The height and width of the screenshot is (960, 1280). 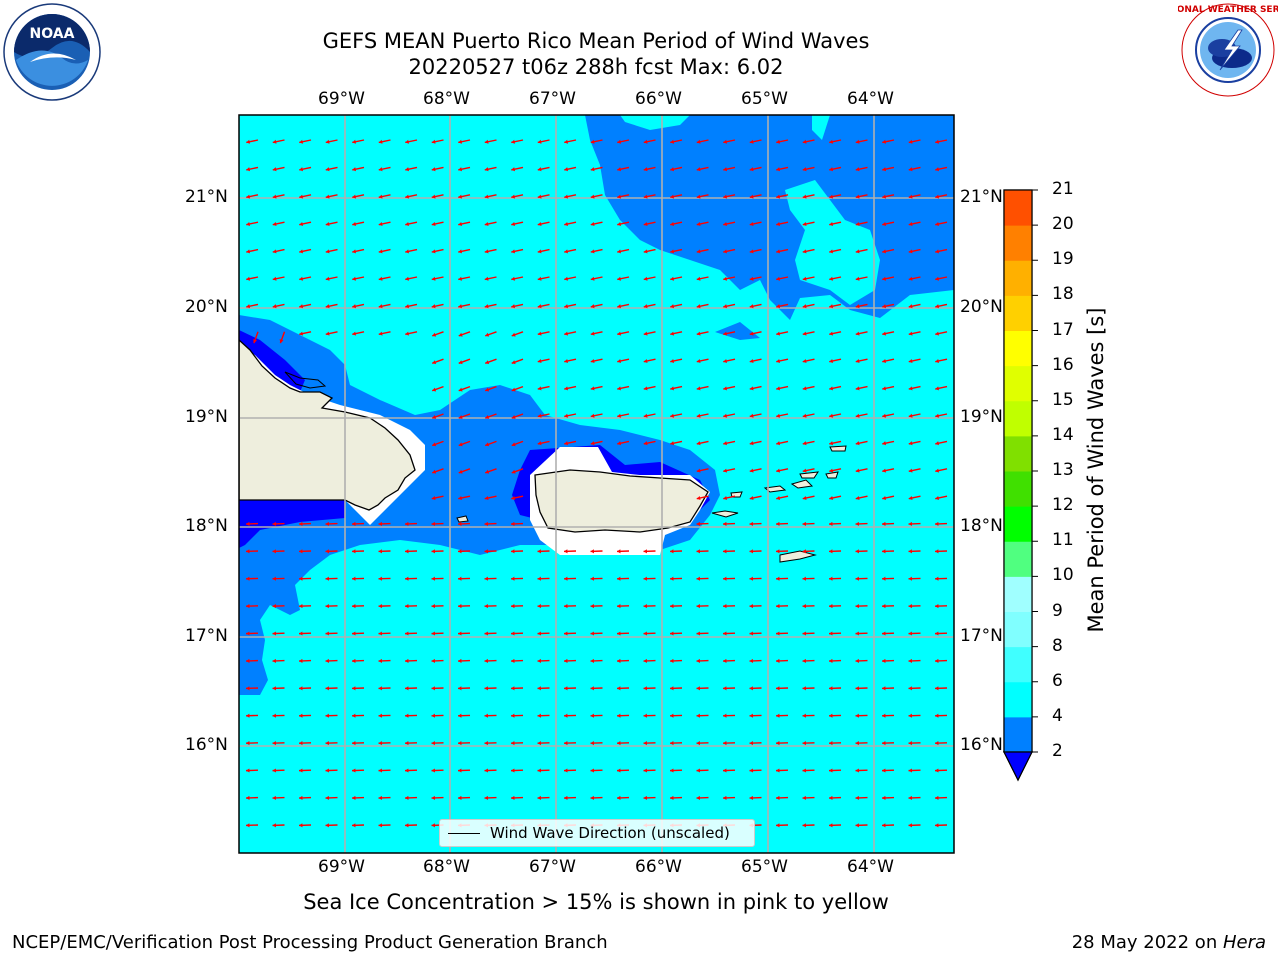 What do you see at coordinates (292, 524) in the screenshot?
I see `period-below-2-patch-w` at bounding box center [292, 524].